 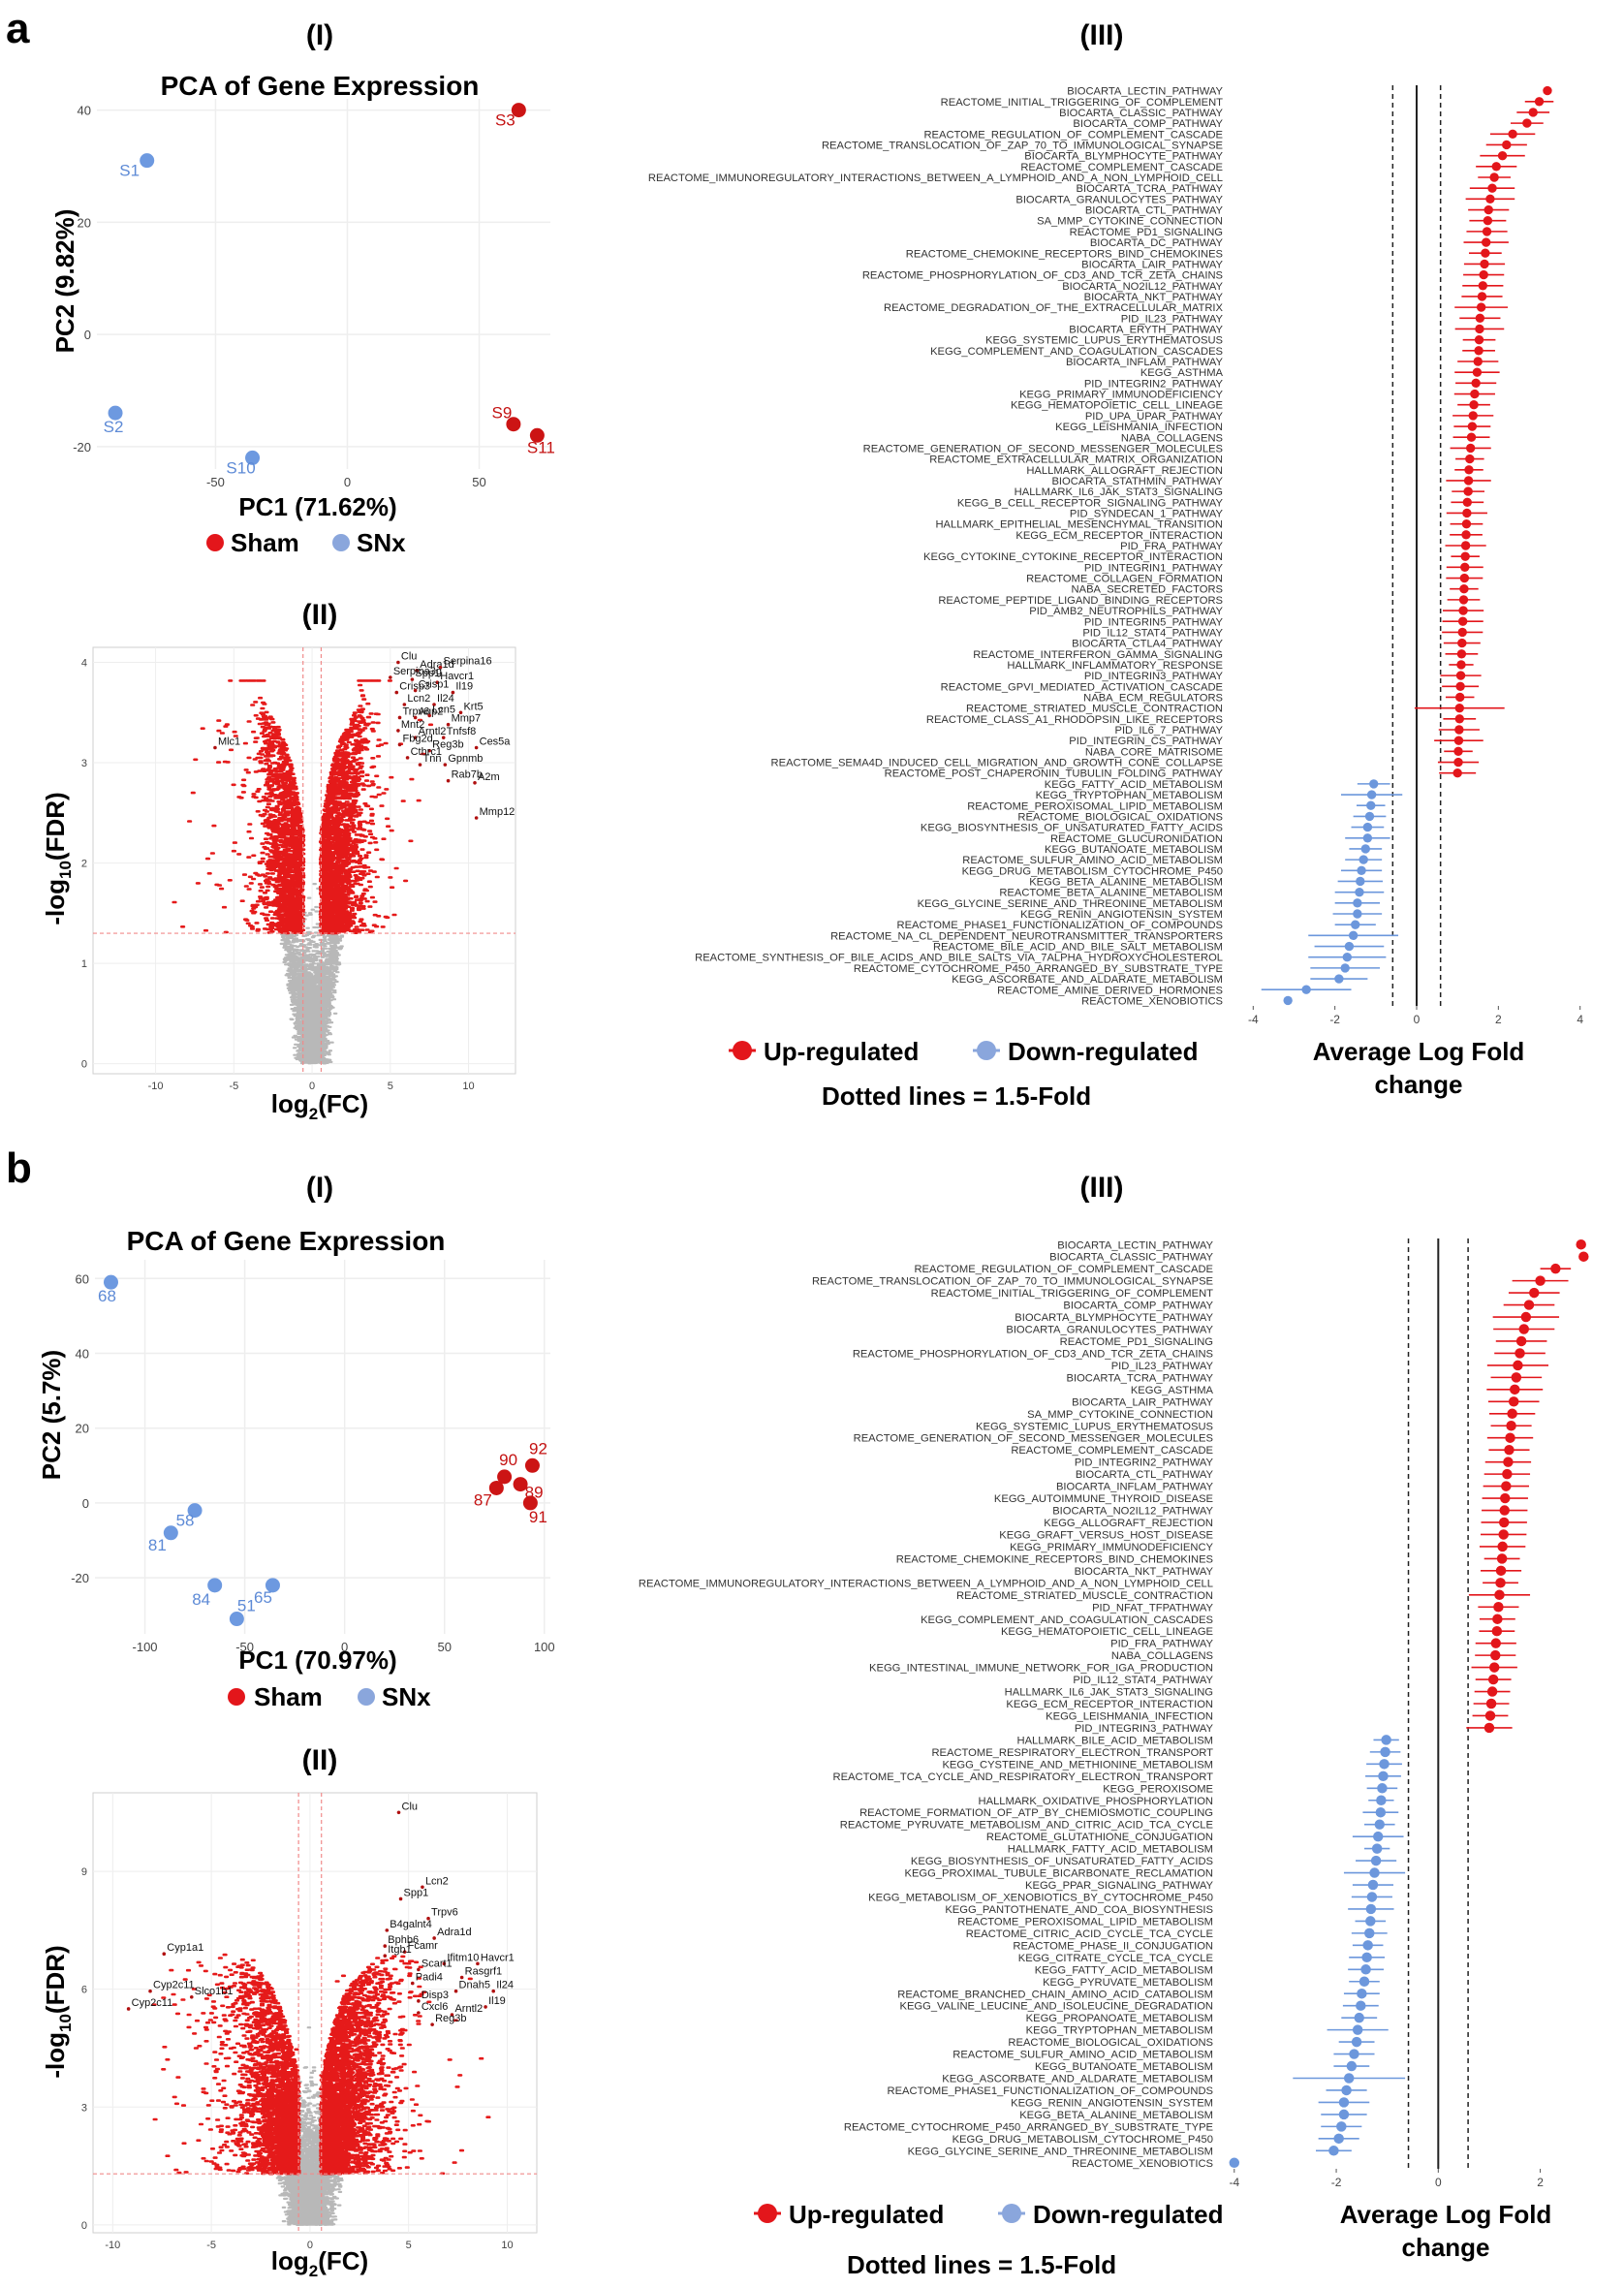 What do you see at coordinates (1580, 1019) in the screenshot?
I see `x-tick-label: 4` at bounding box center [1580, 1019].